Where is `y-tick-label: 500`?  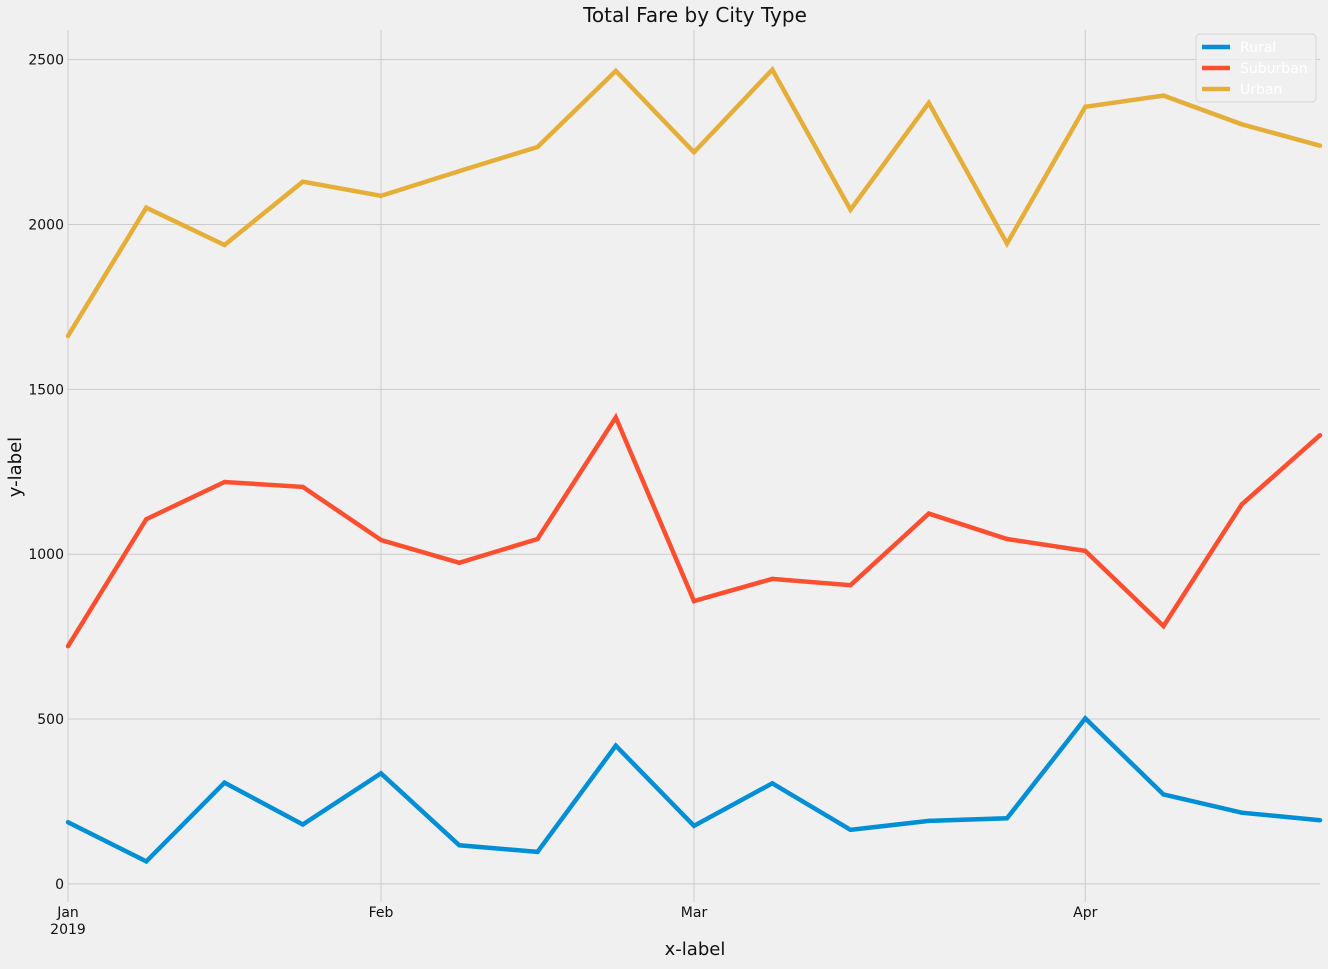 y-tick-label: 500 is located at coordinates (50, 720).